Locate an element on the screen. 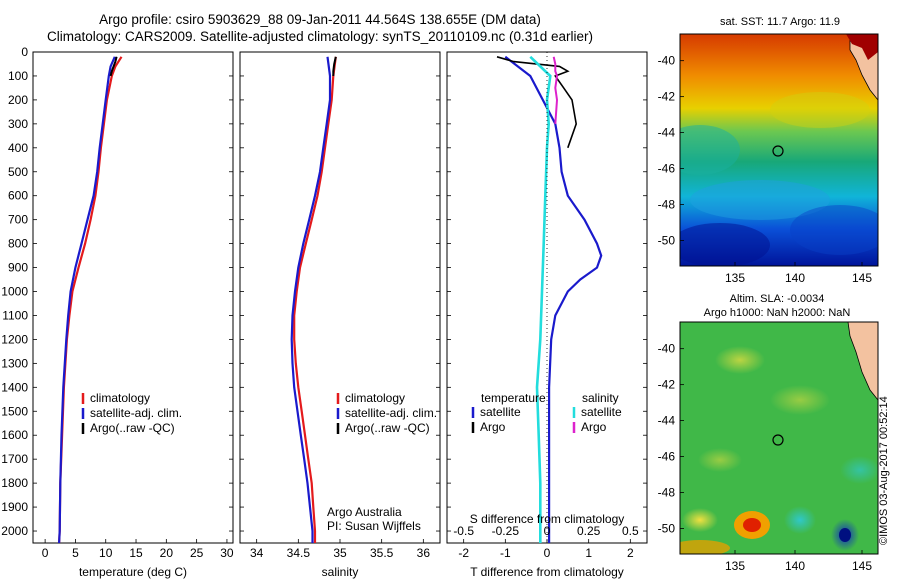  series-line-salinity-argo is located at coordinates (555, 90).